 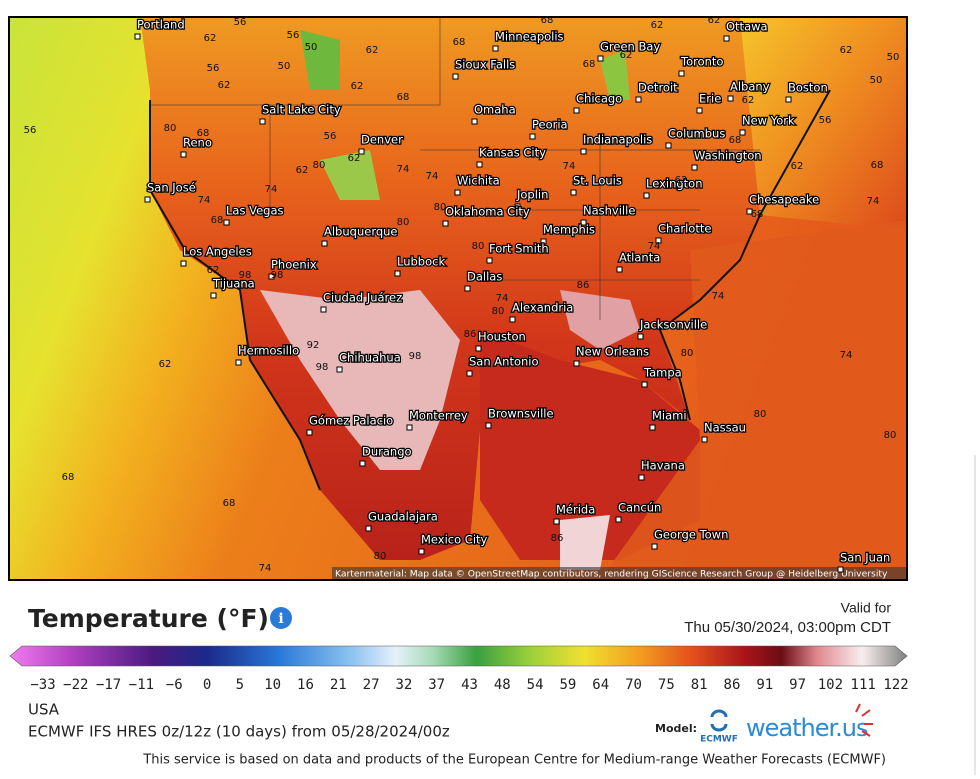 What do you see at coordinates (865, 558) in the screenshot?
I see `city-label: San Juan` at bounding box center [865, 558].